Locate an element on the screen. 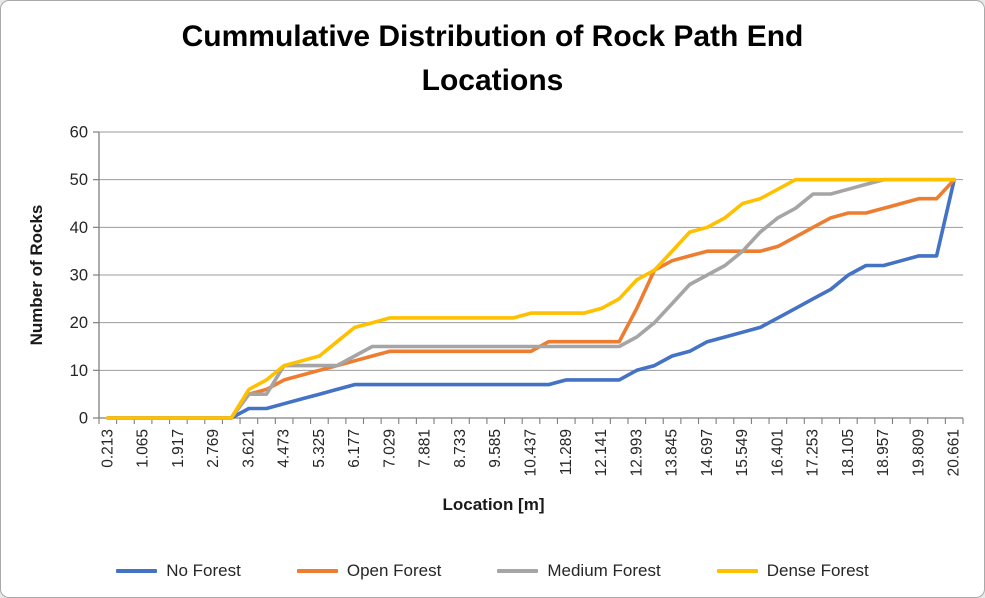 The image size is (985, 598). x-tick-label: 7.881 is located at coordinates (425, 448).